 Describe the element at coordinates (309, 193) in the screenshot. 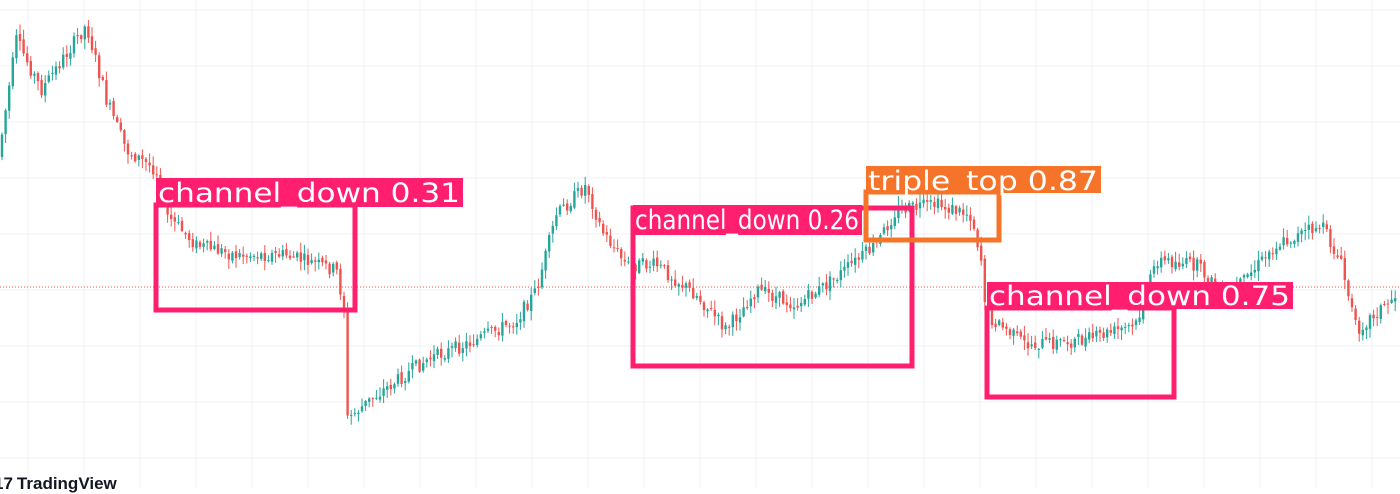

I see `detection-label: channel_down 0.31` at that location.